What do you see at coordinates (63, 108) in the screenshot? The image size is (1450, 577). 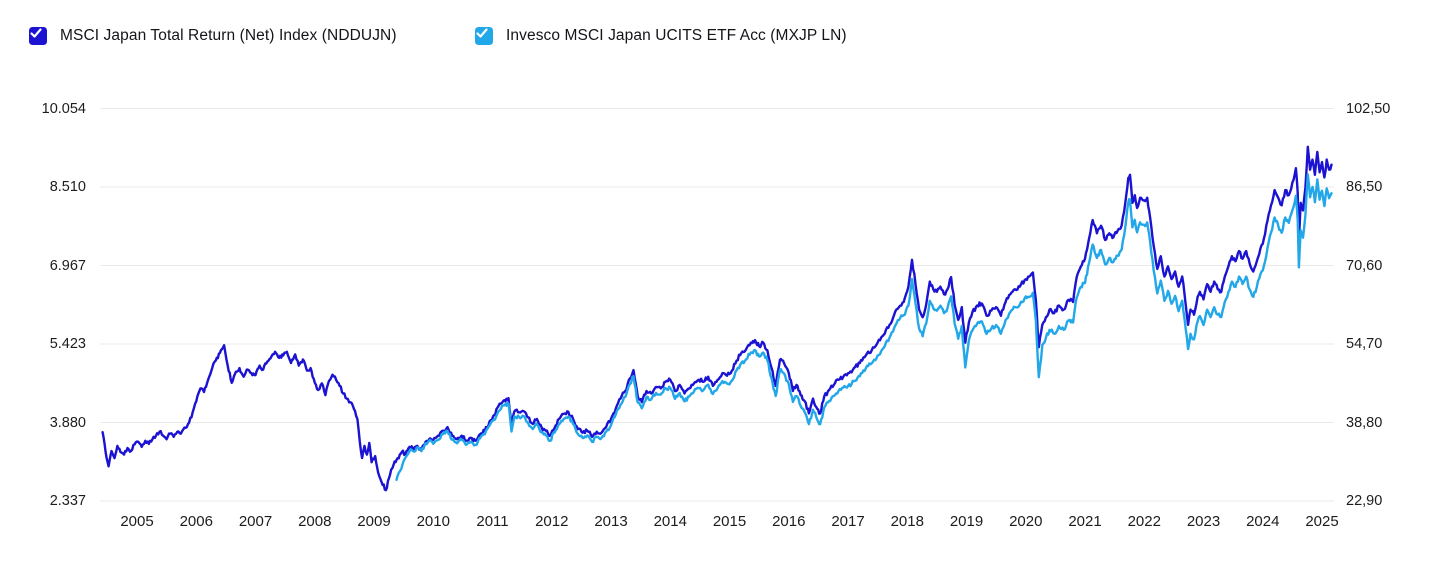 I see `y-axis-left-tick-label: 10.054` at bounding box center [63, 108].